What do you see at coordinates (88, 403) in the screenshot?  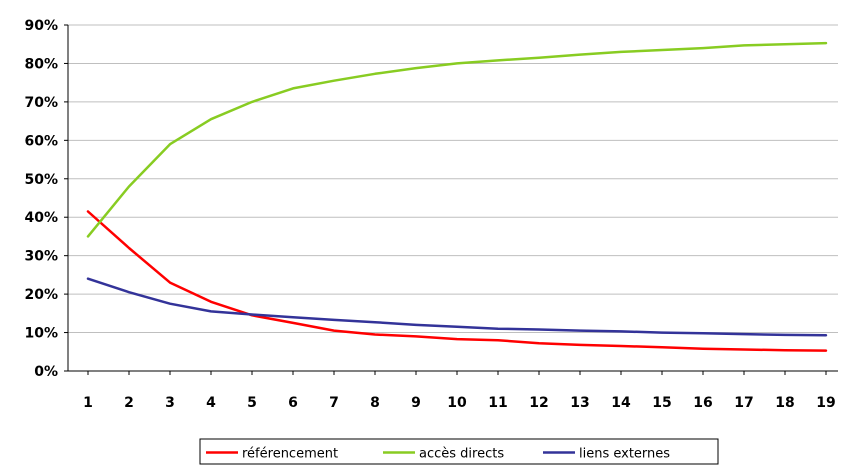 I see `x-tick-label: 1` at bounding box center [88, 403].